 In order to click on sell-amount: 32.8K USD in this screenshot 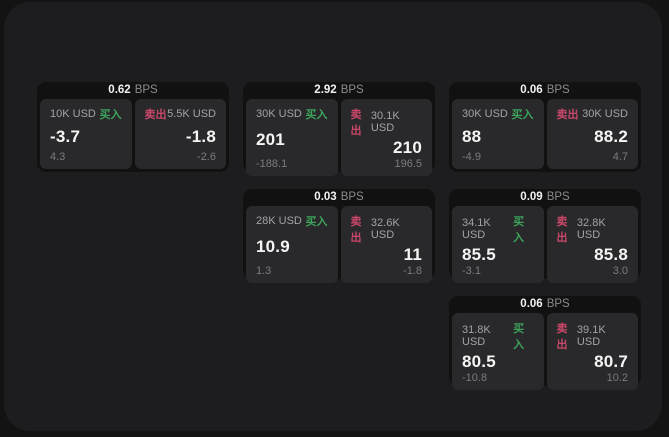, I will do `click(591, 229)`.